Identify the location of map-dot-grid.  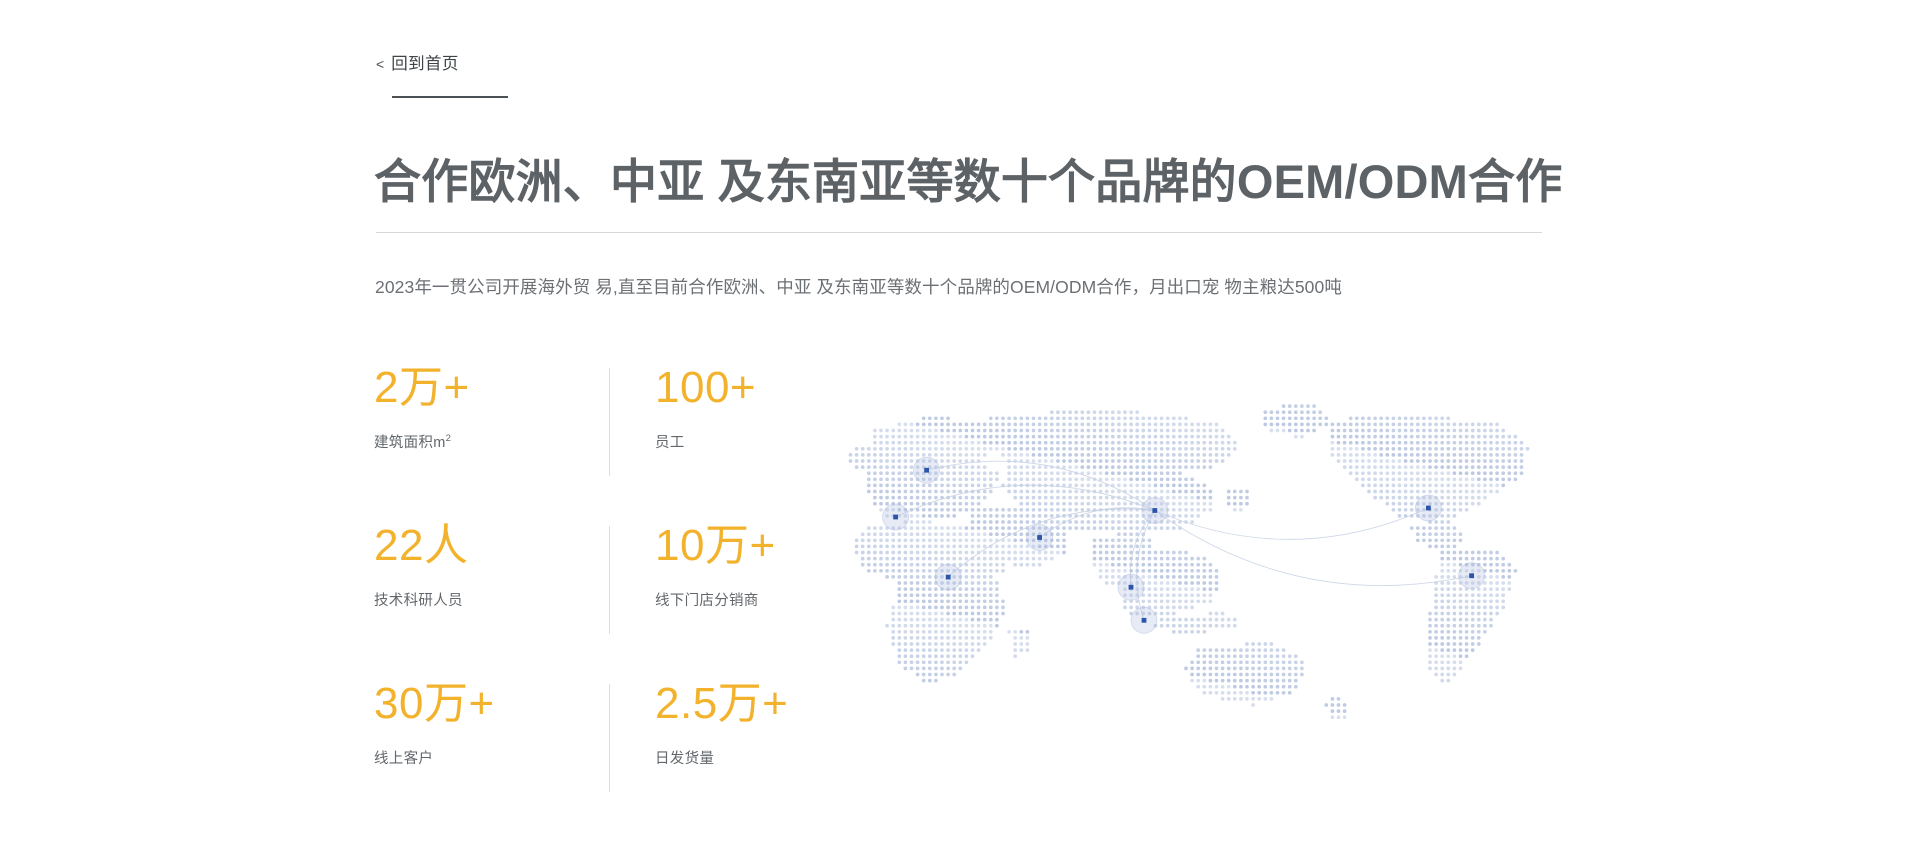
(1189, 562).